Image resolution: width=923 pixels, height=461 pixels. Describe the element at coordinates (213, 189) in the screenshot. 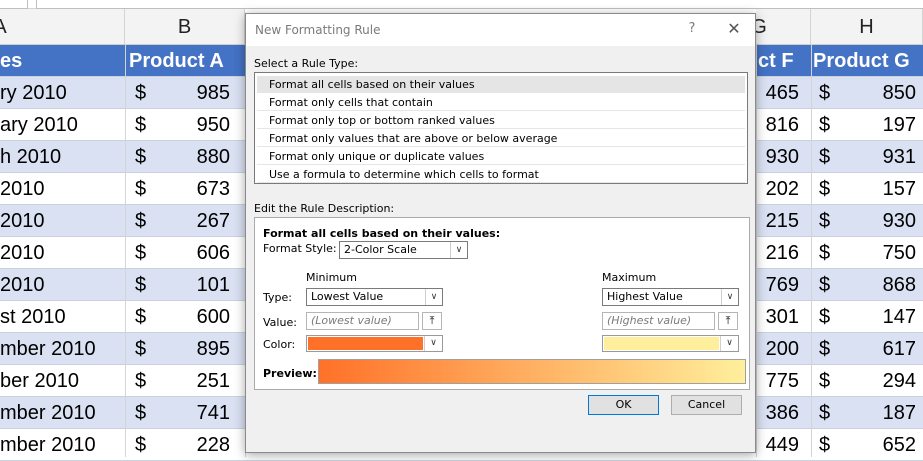

I see `cell-product-a: 673` at that location.